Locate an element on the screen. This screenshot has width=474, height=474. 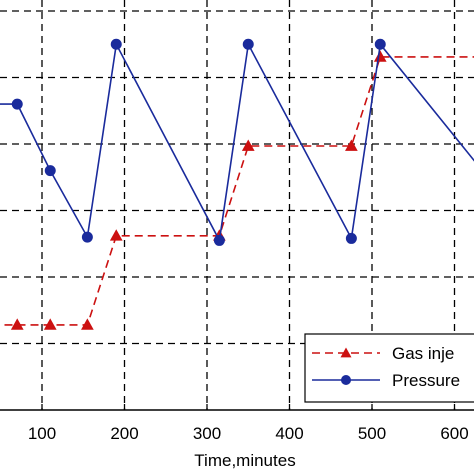
legend-label-2: Pressure is located at coordinates (426, 380).